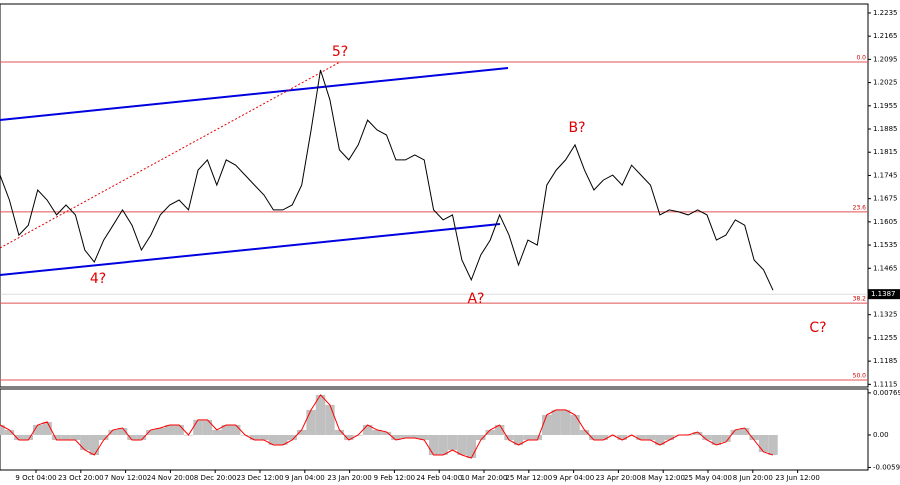 The image size is (900, 485). What do you see at coordinates (860, 207) in the screenshot?
I see `fib-label: 23.6` at bounding box center [860, 207].